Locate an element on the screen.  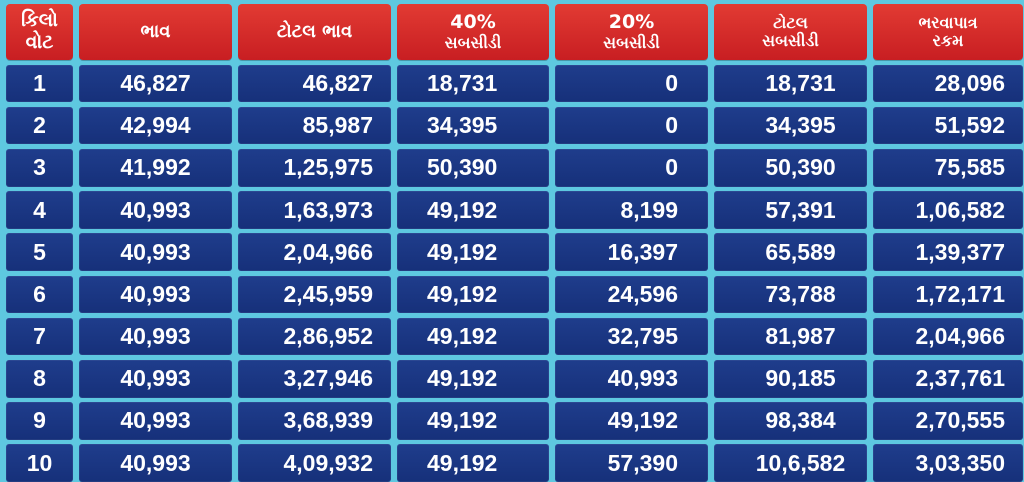
header-payable-line1: ભરવાપાત્ર is located at coordinates (948, 22).